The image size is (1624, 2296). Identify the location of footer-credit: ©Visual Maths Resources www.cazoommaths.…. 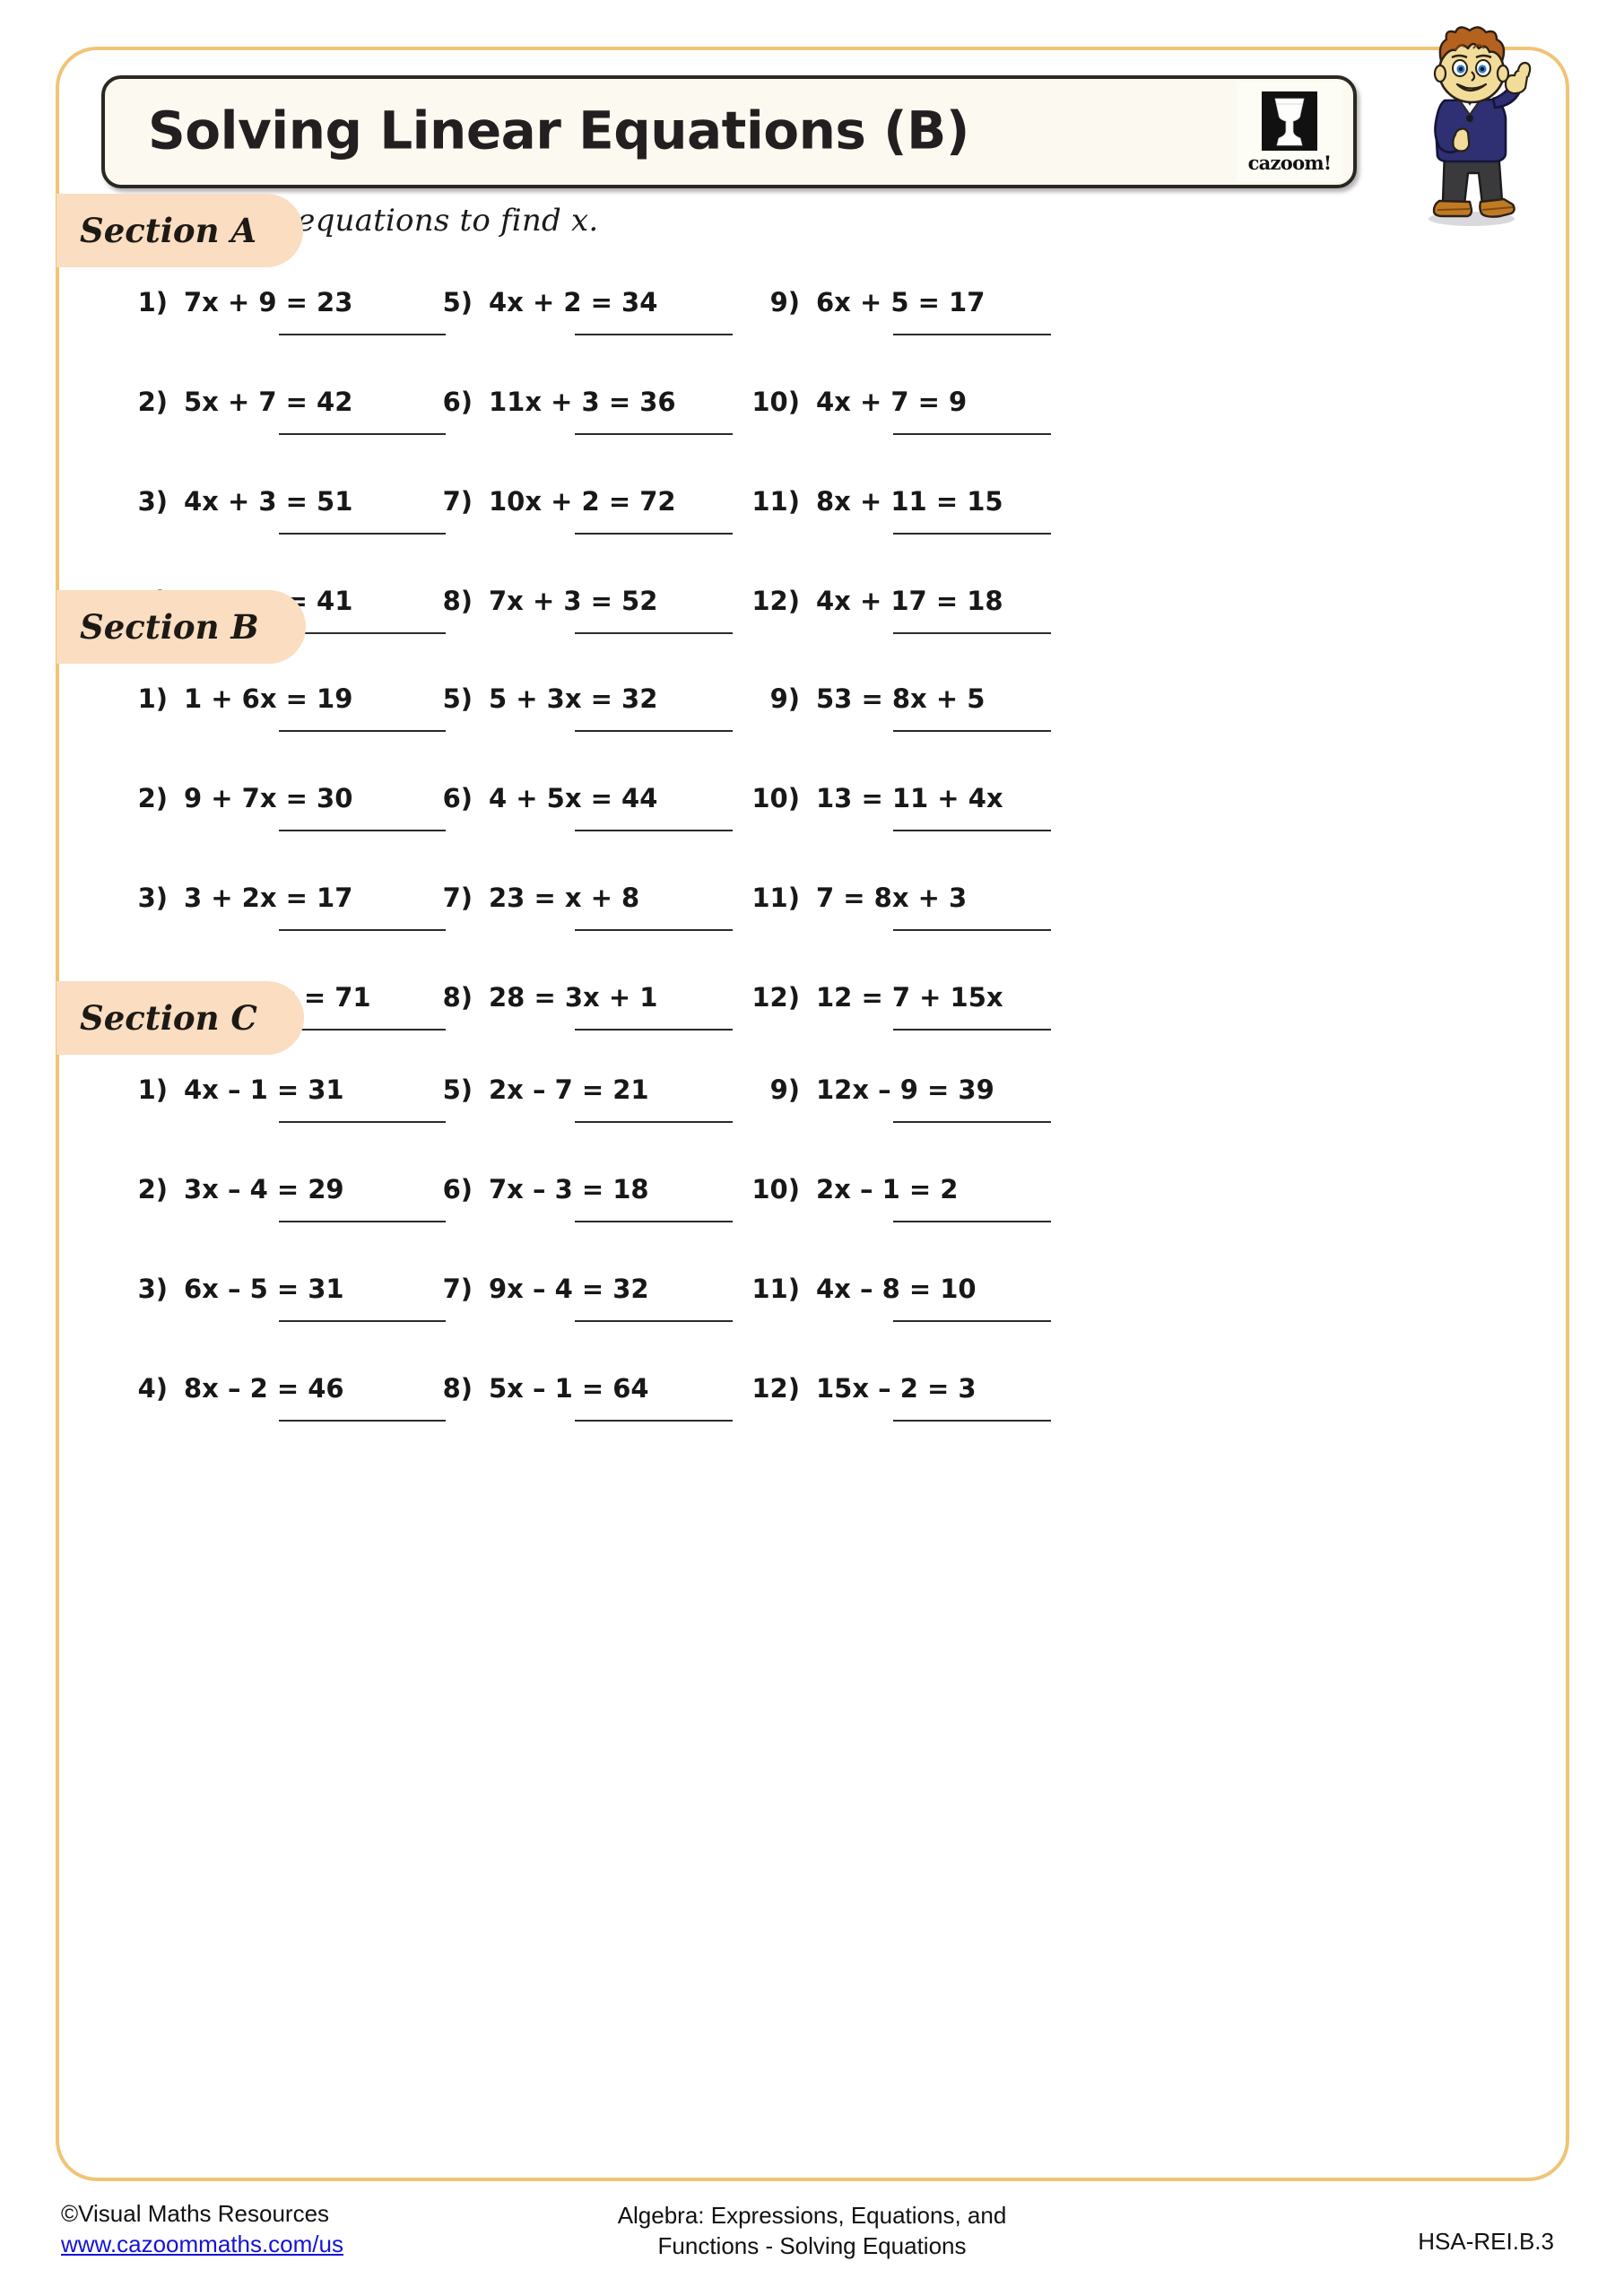
(202, 2229).